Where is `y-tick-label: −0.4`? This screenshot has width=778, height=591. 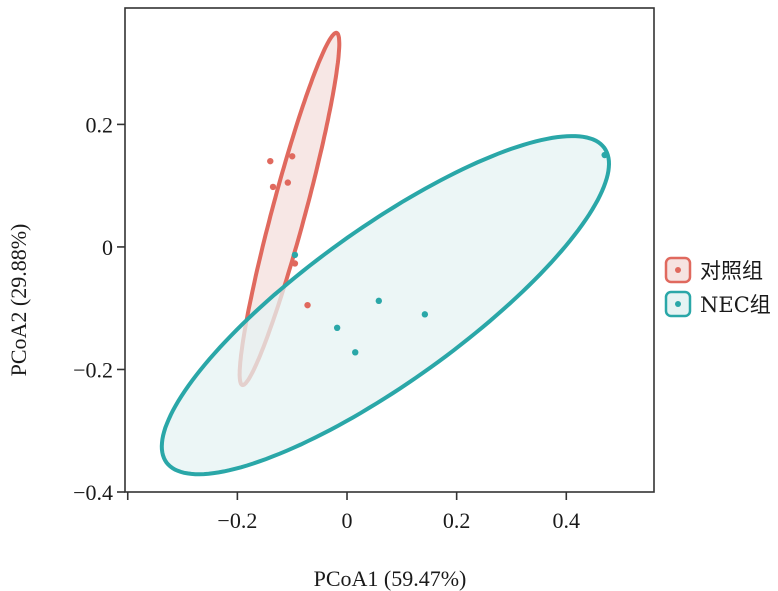
y-tick-label: −0.4 is located at coordinates (93, 492).